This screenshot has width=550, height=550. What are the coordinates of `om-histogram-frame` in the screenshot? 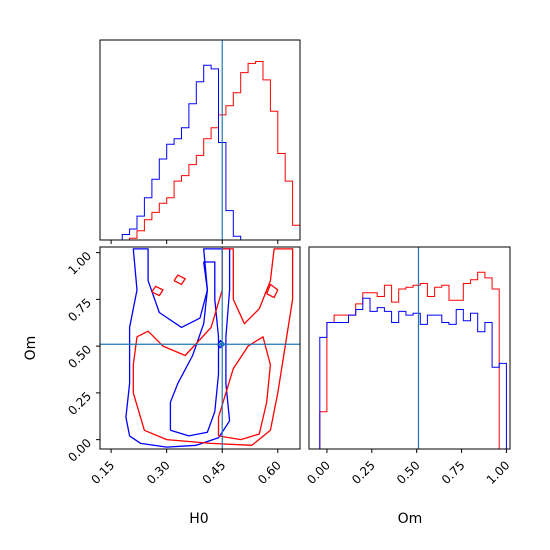 It's located at (409, 348).